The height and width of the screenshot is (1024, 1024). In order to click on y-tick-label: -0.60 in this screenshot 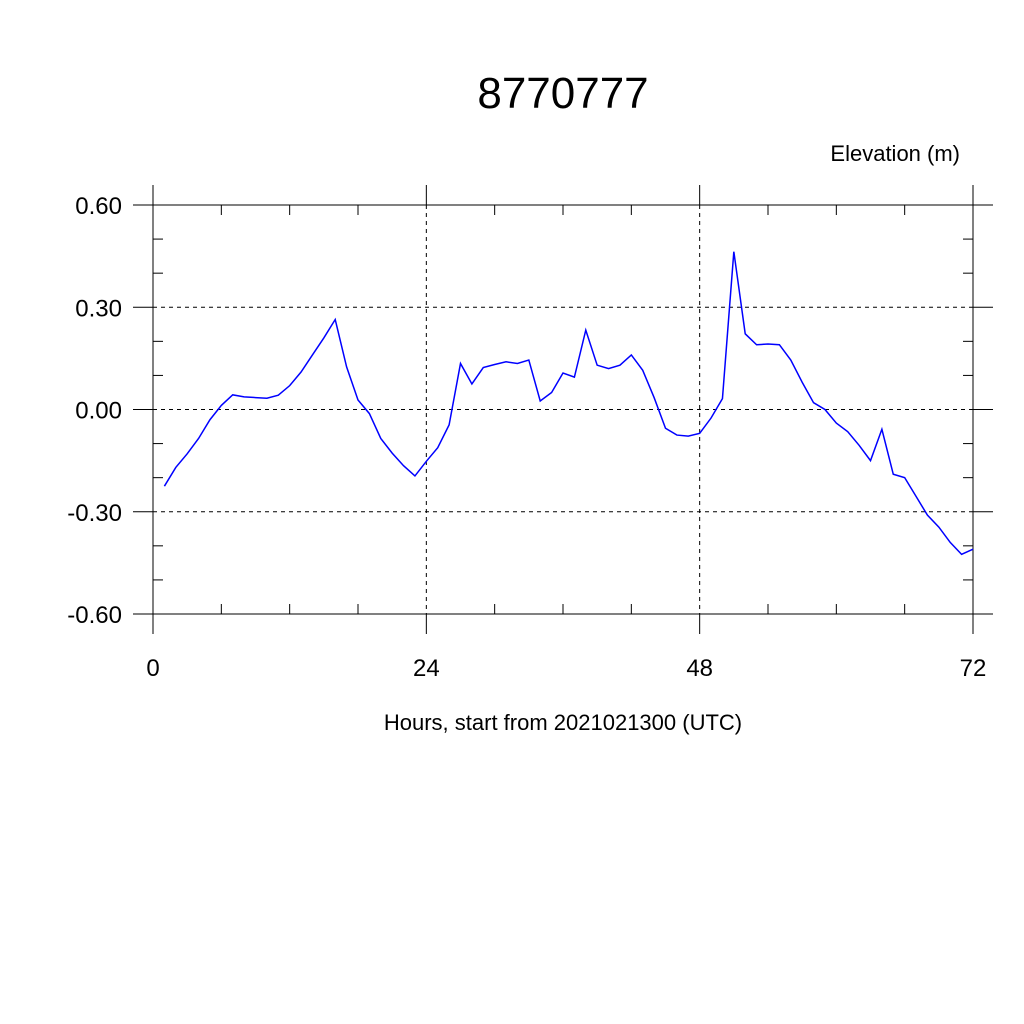, I will do `click(94, 615)`.